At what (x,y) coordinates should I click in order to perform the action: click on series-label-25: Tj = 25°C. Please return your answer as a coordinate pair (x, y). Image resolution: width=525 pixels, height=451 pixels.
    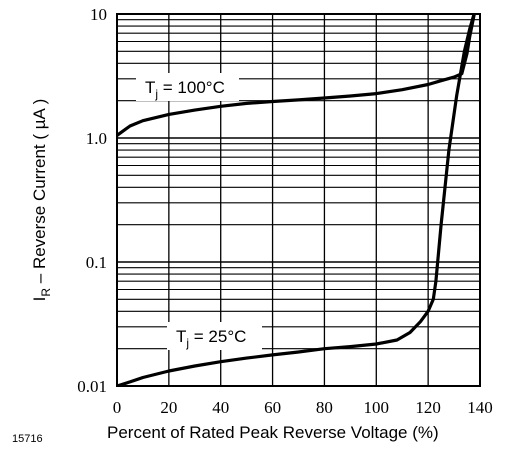
    Looking at the image, I should click on (211, 338).